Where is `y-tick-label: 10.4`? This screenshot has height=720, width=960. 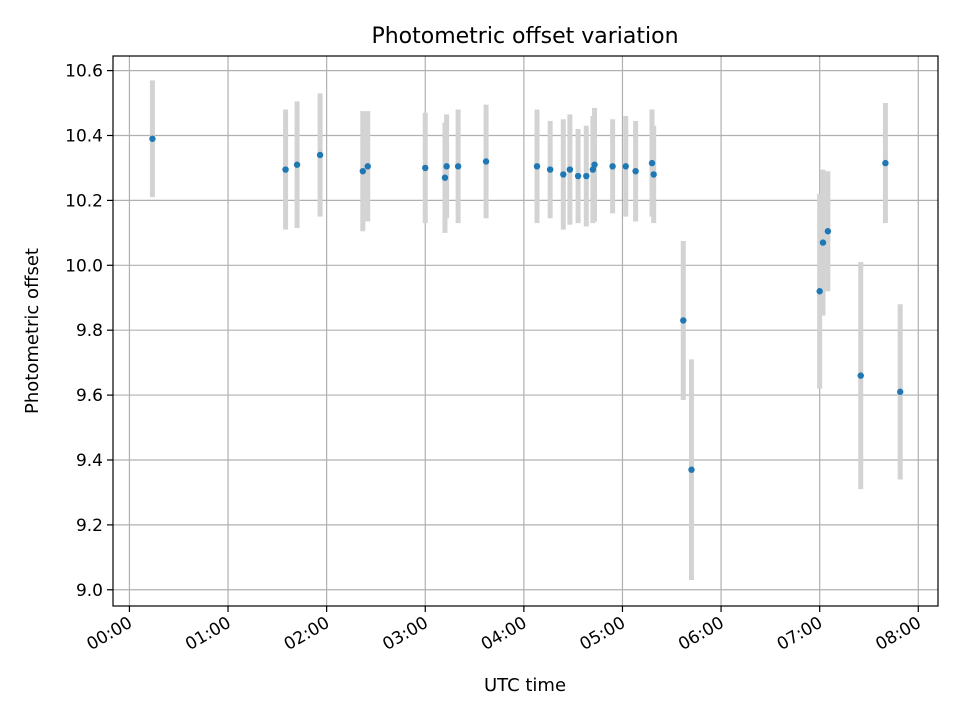 y-tick-label: 10.4 is located at coordinates (84, 136).